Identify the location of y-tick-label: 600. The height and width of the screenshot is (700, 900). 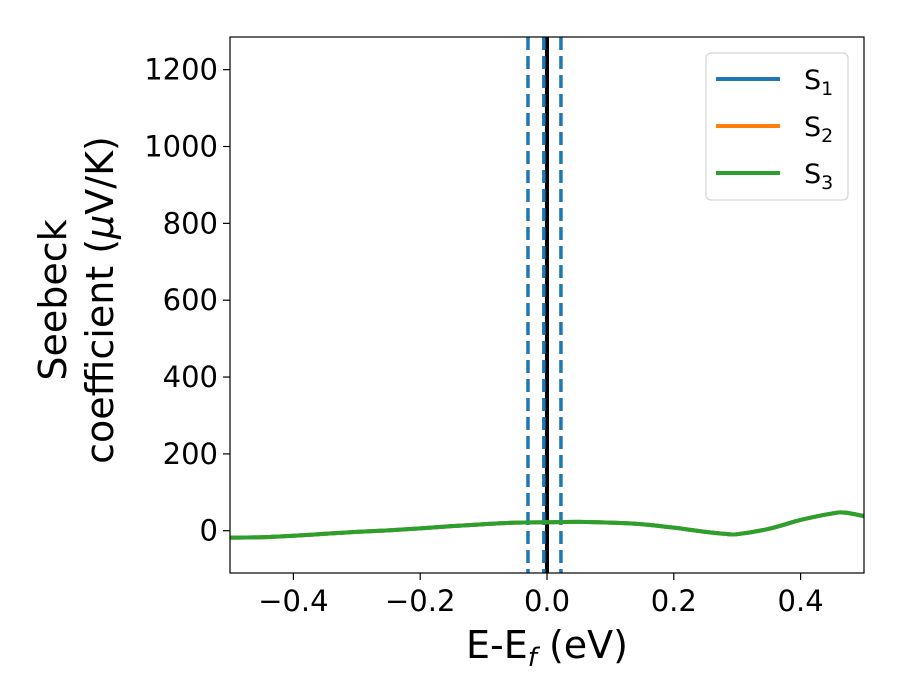
(190, 300).